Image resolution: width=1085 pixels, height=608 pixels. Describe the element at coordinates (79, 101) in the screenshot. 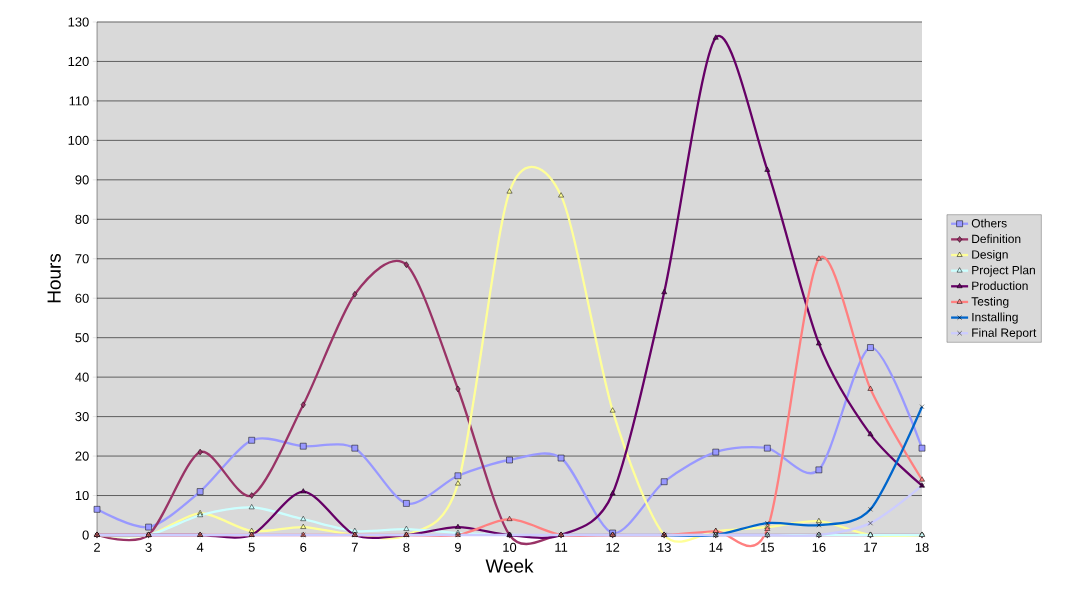

I see `y-tick-label: 110` at that location.